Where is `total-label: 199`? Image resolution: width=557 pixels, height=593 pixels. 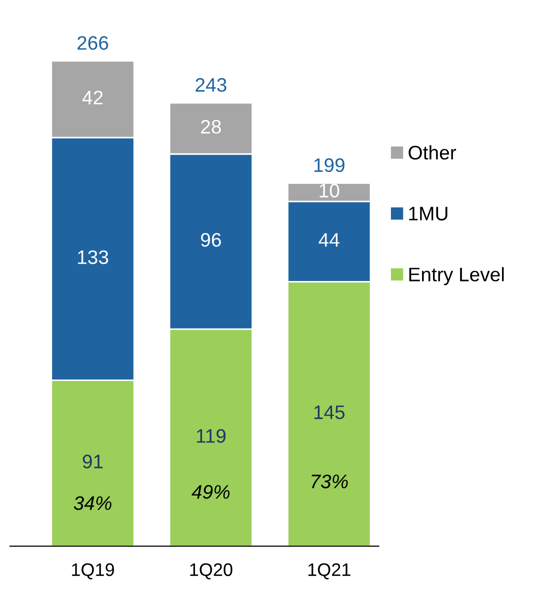
total-label: 199 is located at coordinates (329, 165).